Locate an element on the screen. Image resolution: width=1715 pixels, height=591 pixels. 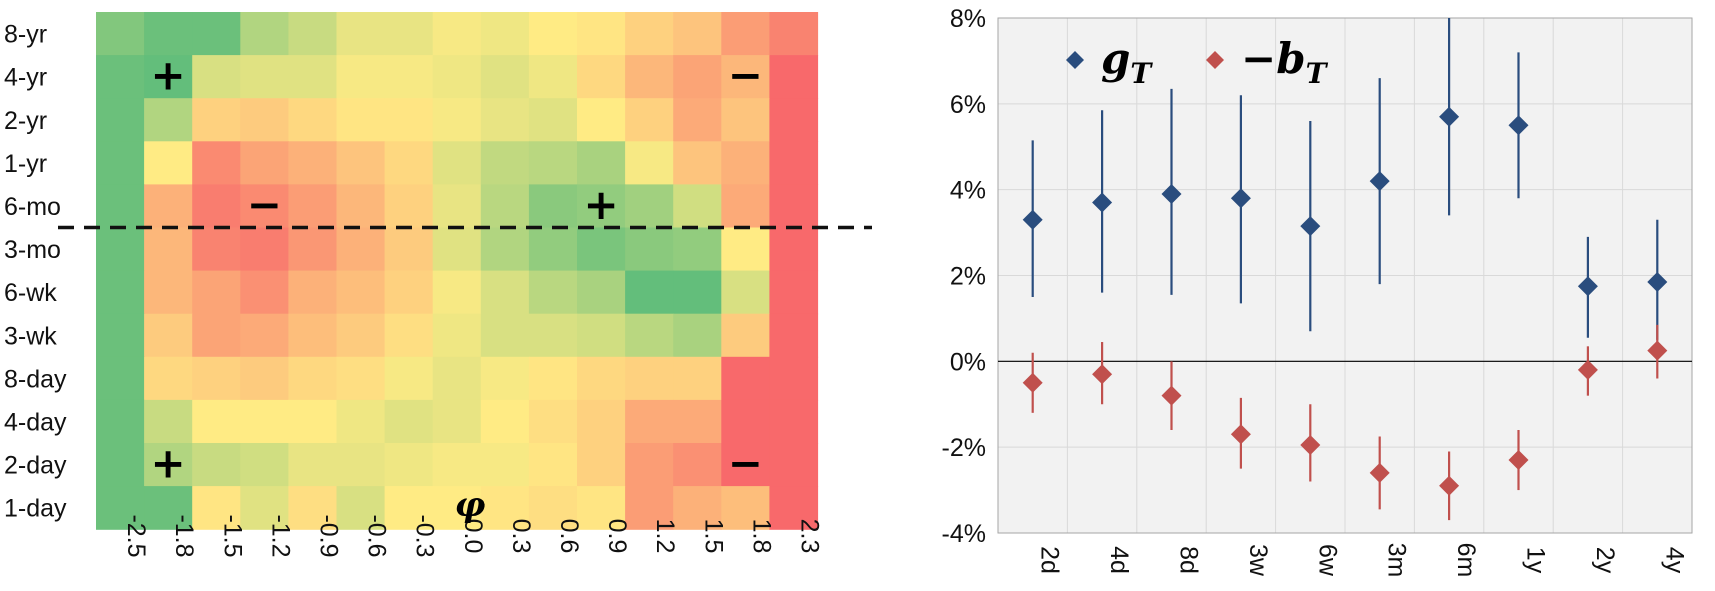
heatmap-cell-8-day-1.8 is located at coordinates (745, 378).